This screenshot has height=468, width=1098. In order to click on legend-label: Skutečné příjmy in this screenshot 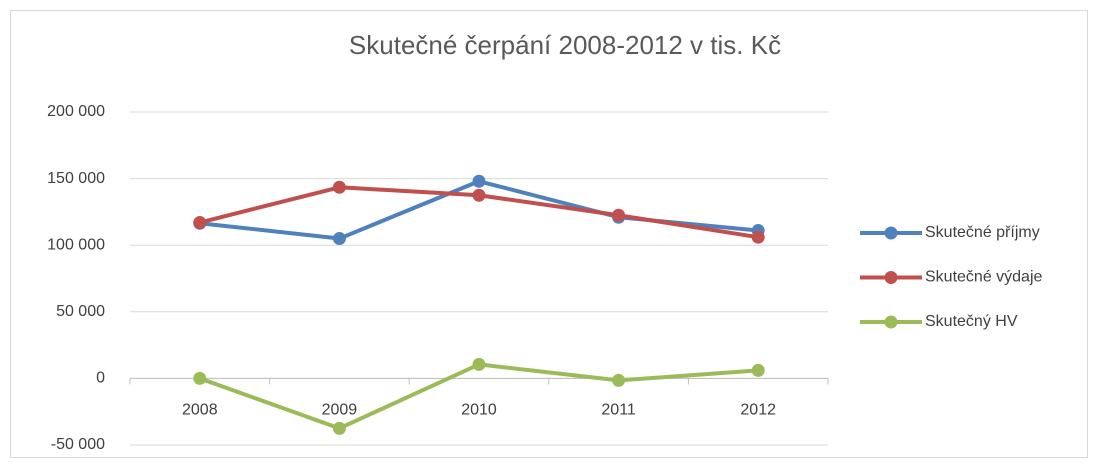, I will do `click(982, 232)`.